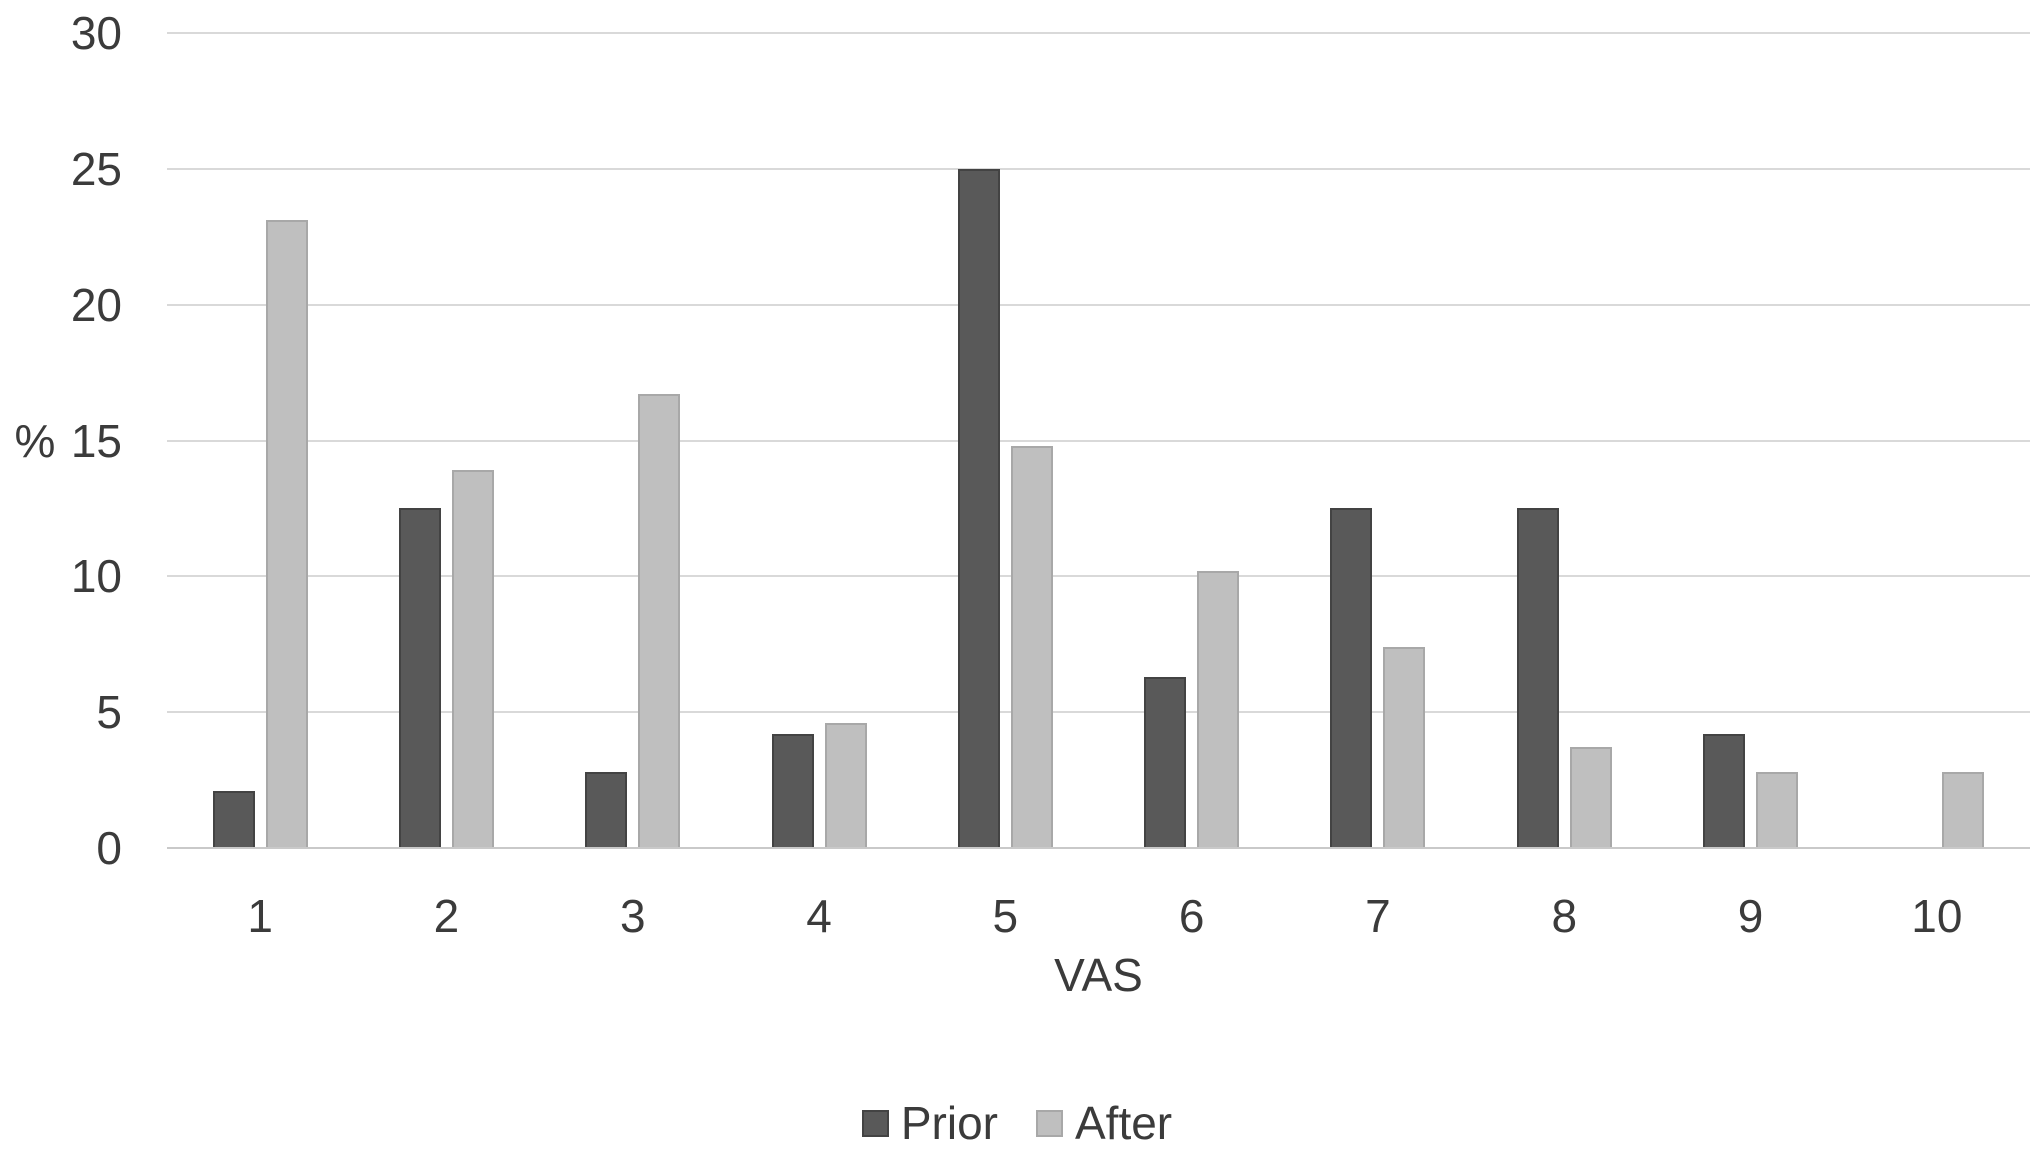 This screenshot has width=2034, height=1153. I want to click on legend-label-prior: Prior, so click(949, 1123).